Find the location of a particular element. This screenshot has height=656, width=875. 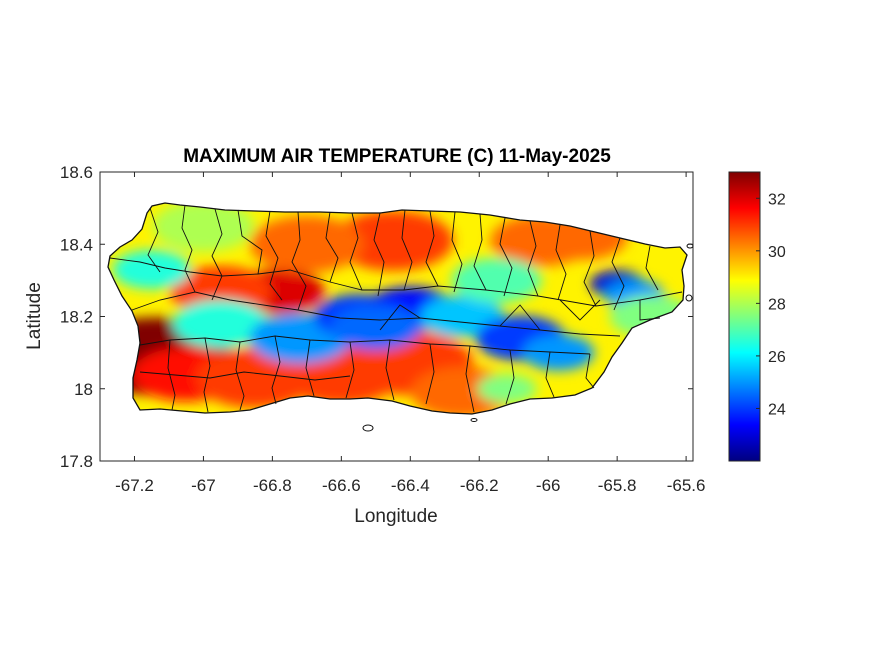

colorbar-ticks: 32 30 28 26 24 is located at coordinates (771, 304).